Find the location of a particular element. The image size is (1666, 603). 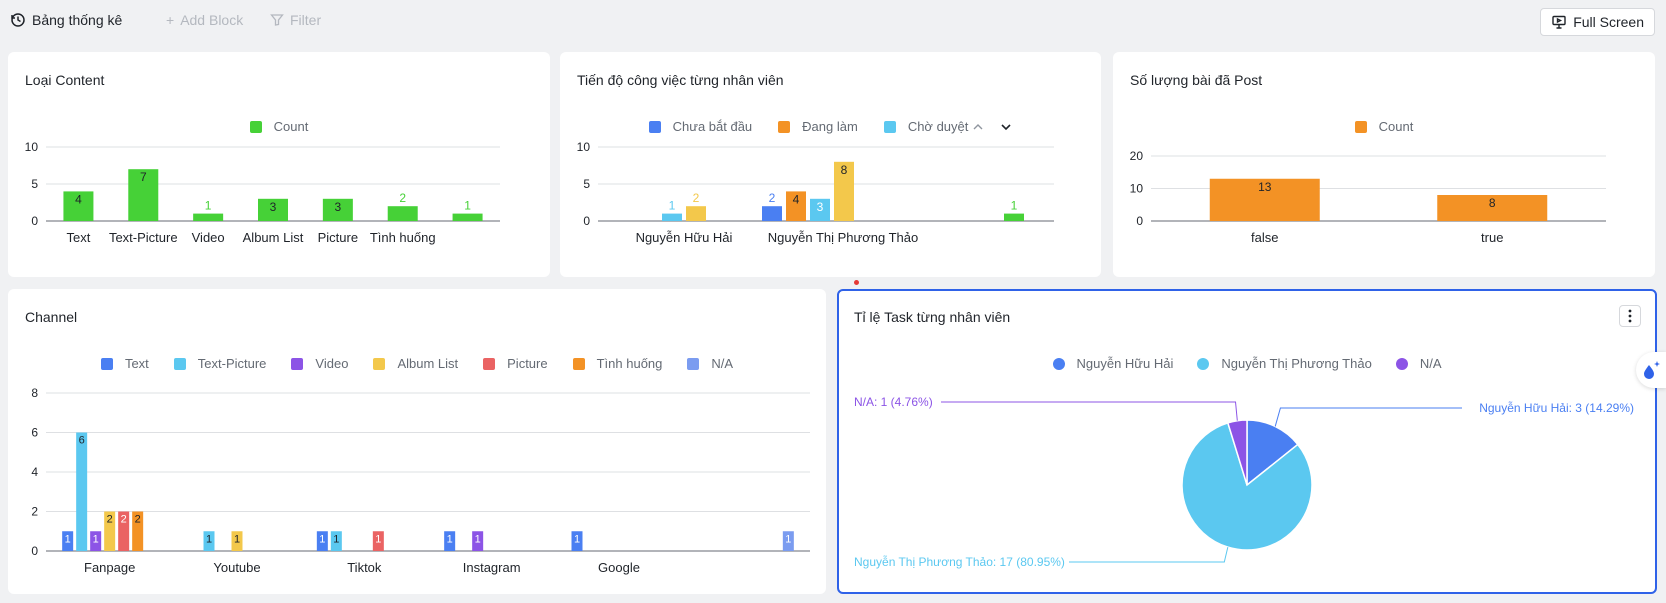

legend-item-video: Video is located at coordinates (319, 363).